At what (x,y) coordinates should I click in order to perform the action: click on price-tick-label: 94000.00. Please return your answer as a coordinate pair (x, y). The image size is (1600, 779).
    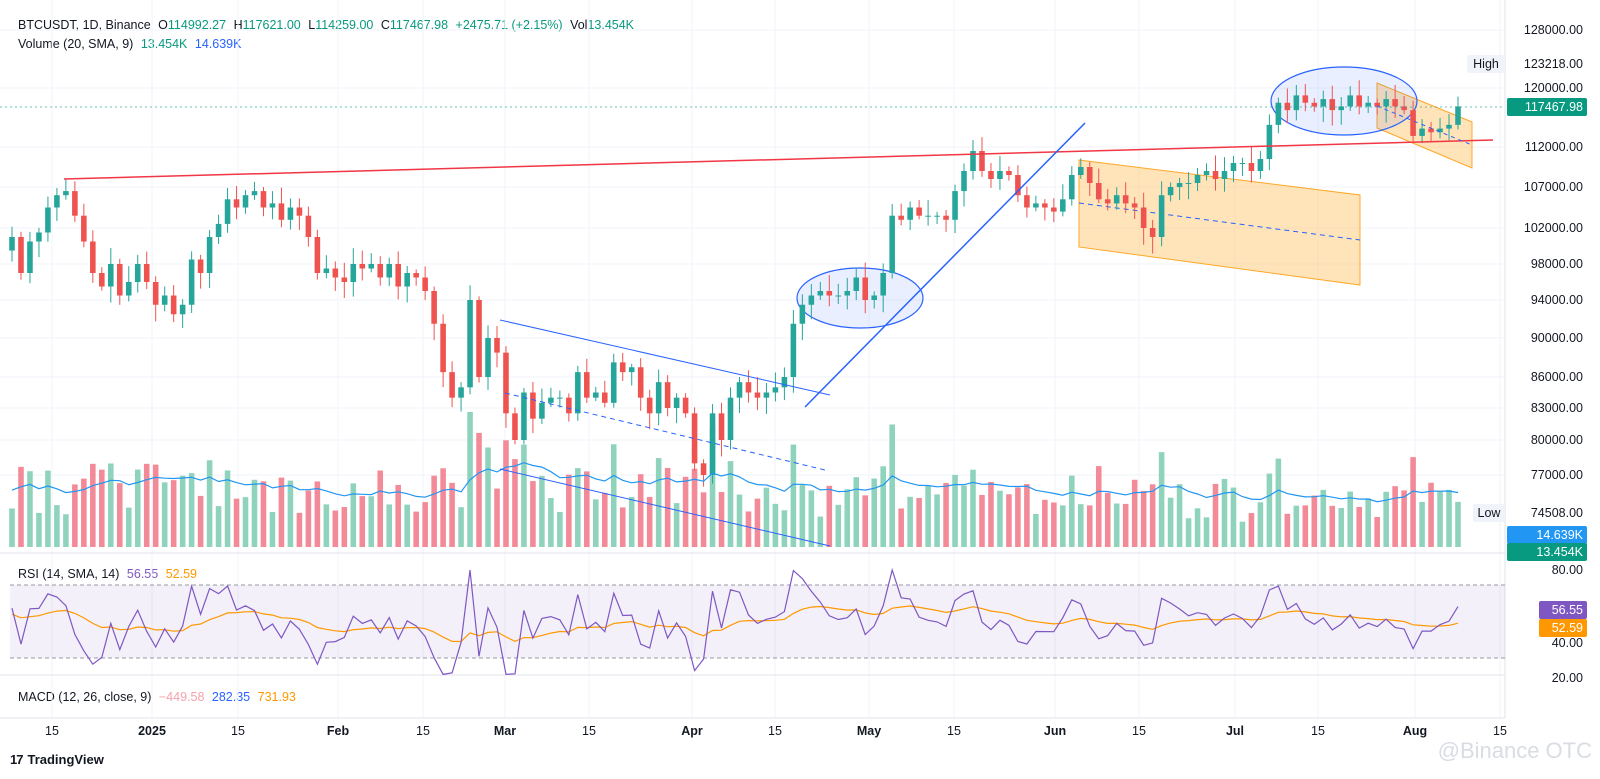
    Looking at the image, I should click on (1557, 300).